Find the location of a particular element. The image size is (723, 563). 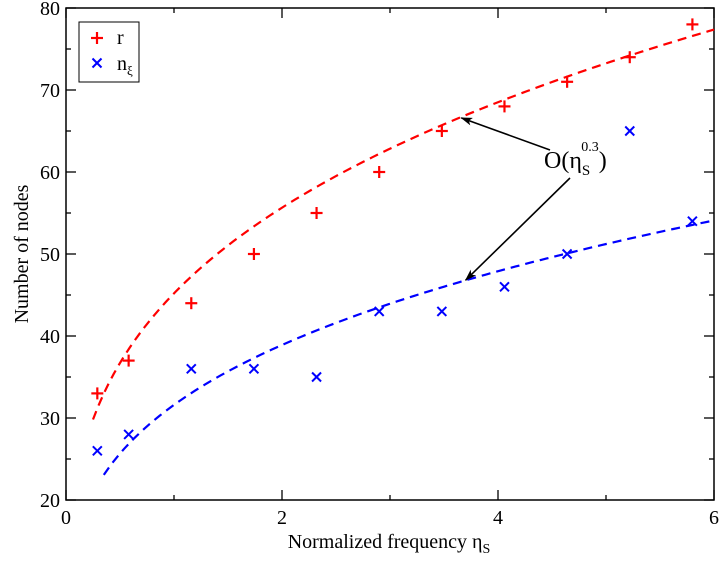

annotation-sub: S is located at coordinates (586, 171).